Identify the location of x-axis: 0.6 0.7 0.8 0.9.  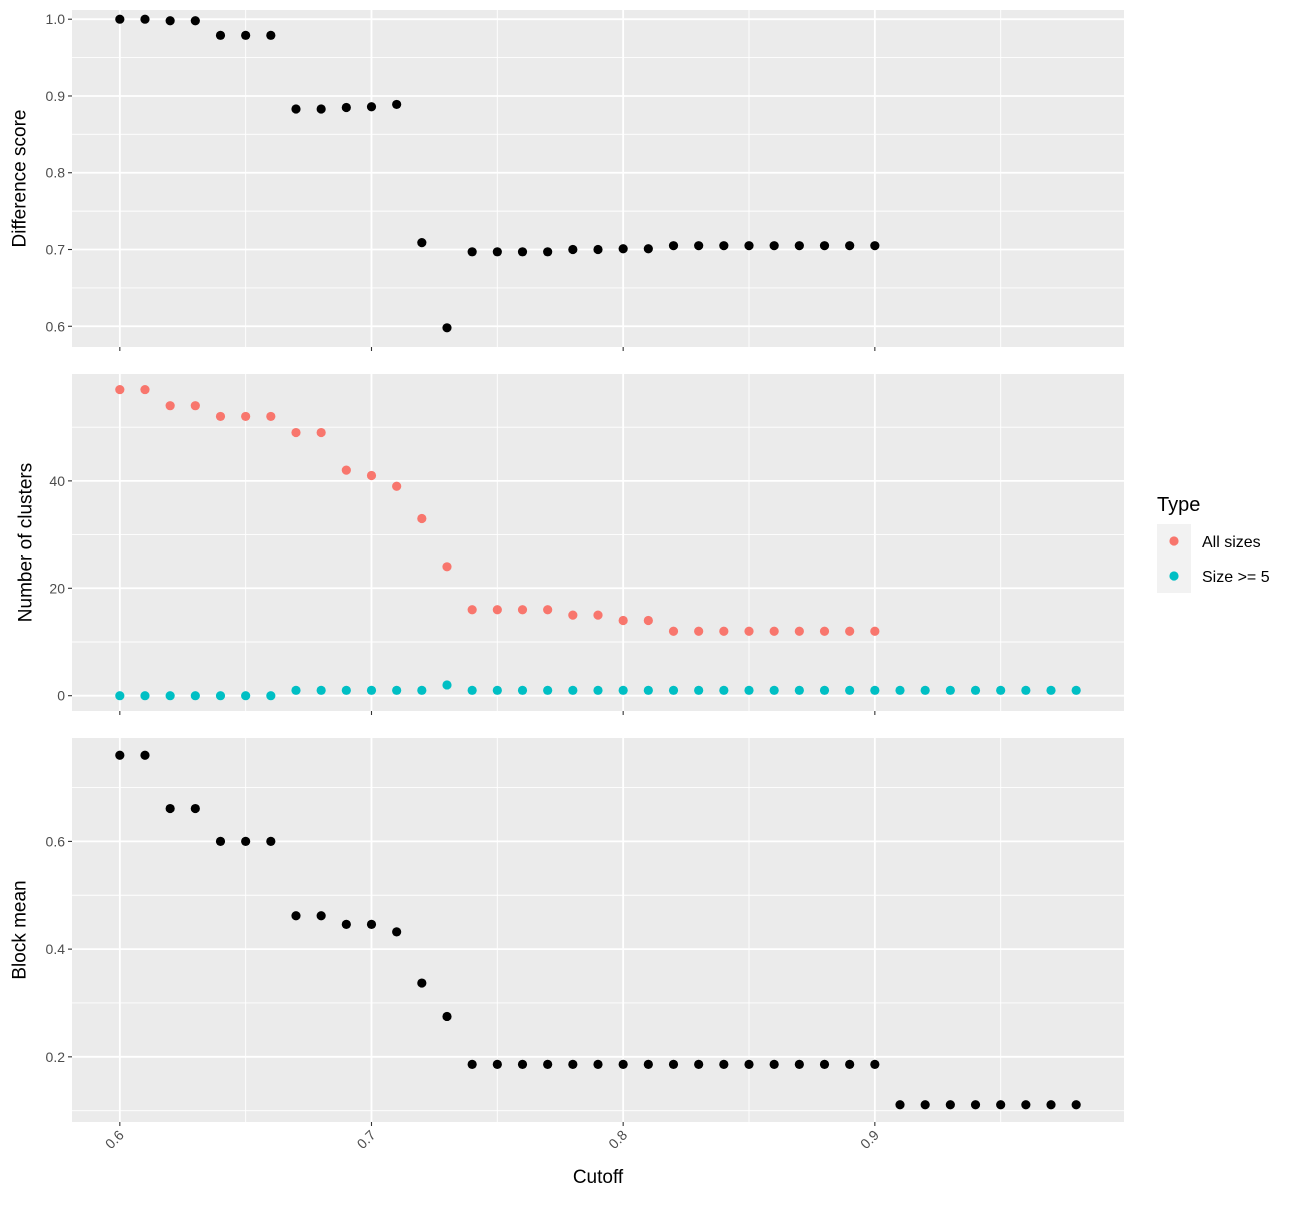
(492, 1139).